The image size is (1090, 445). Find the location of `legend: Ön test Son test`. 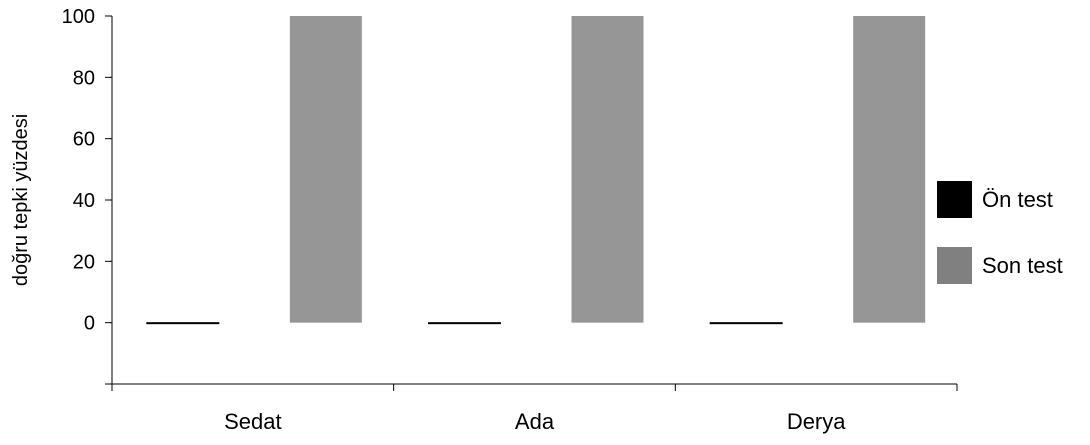

legend: Ön test Son test is located at coordinates (1000, 247).